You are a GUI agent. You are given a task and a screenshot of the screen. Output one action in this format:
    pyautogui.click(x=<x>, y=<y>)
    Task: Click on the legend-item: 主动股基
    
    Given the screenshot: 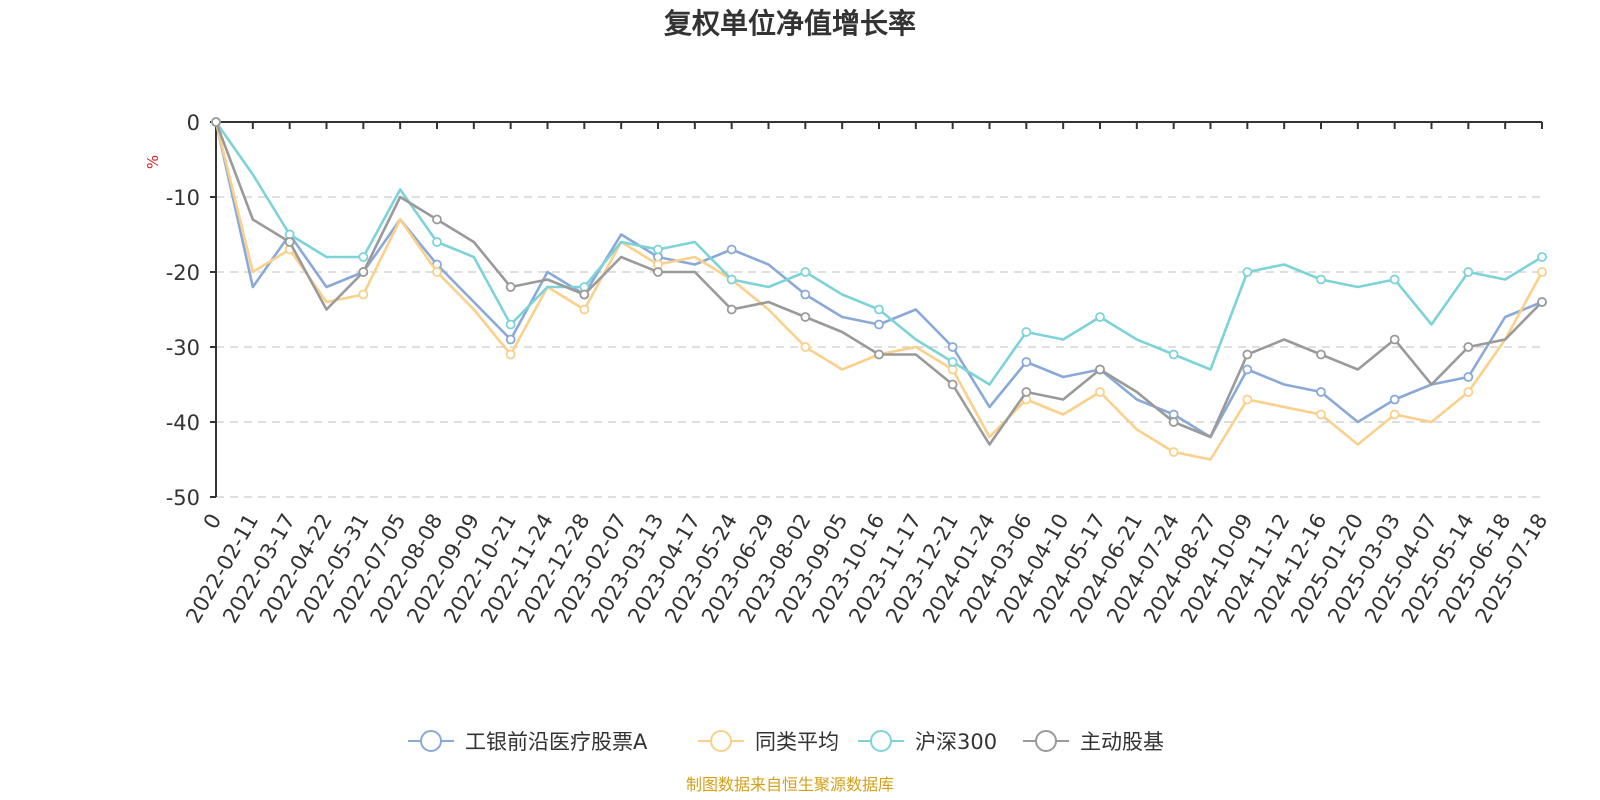 What is the action you would take?
    pyautogui.click(x=1093, y=742)
    